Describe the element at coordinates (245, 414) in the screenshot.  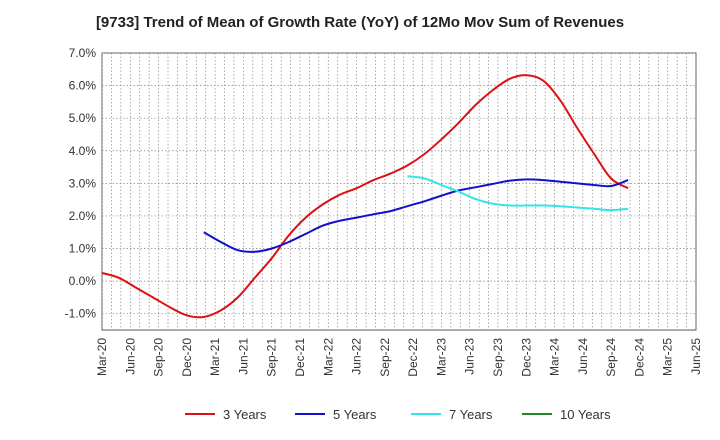
I see `legend-label-3-years: 3 Years` at that location.